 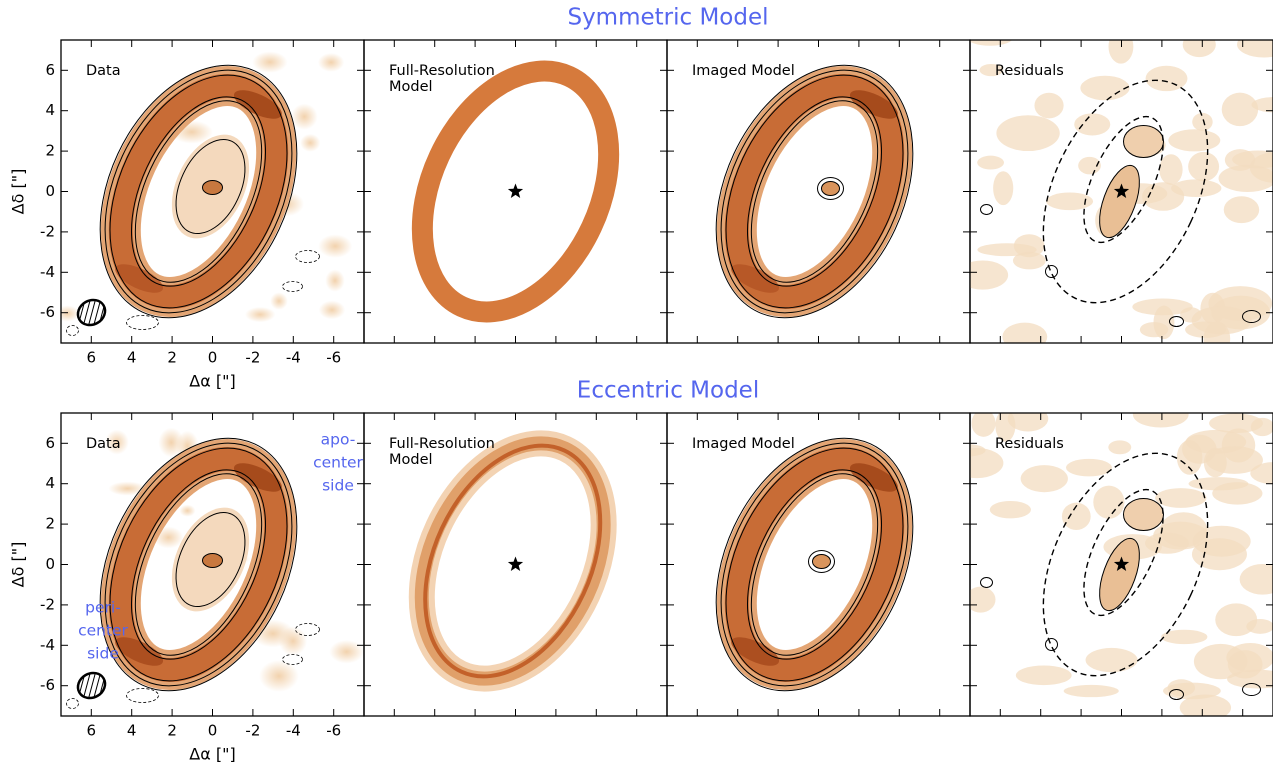 I want to click on y-tick-label: 4, so click(x=50, y=483).